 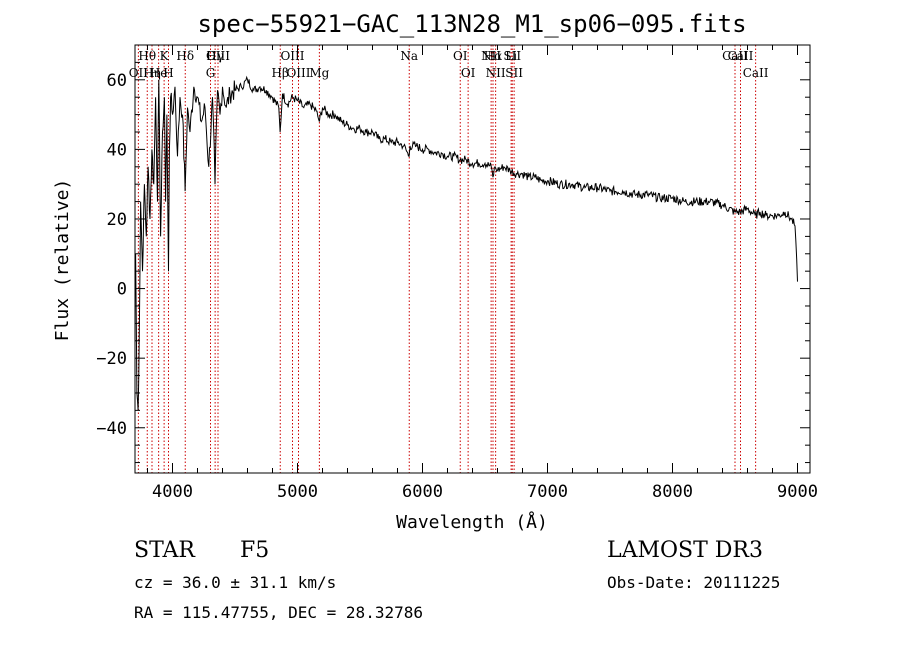 What do you see at coordinates (62, 260) in the screenshot?
I see `y-axis-label: Flux (relative)` at bounding box center [62, 260].